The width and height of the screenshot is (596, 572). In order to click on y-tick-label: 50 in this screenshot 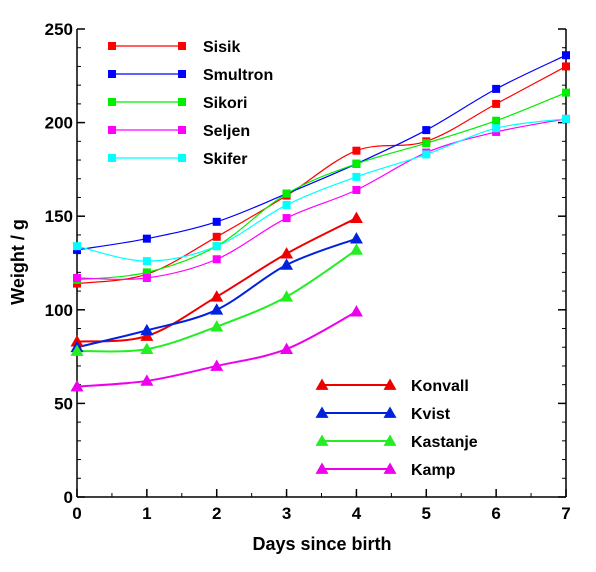, I will do `click(63, 403)`.